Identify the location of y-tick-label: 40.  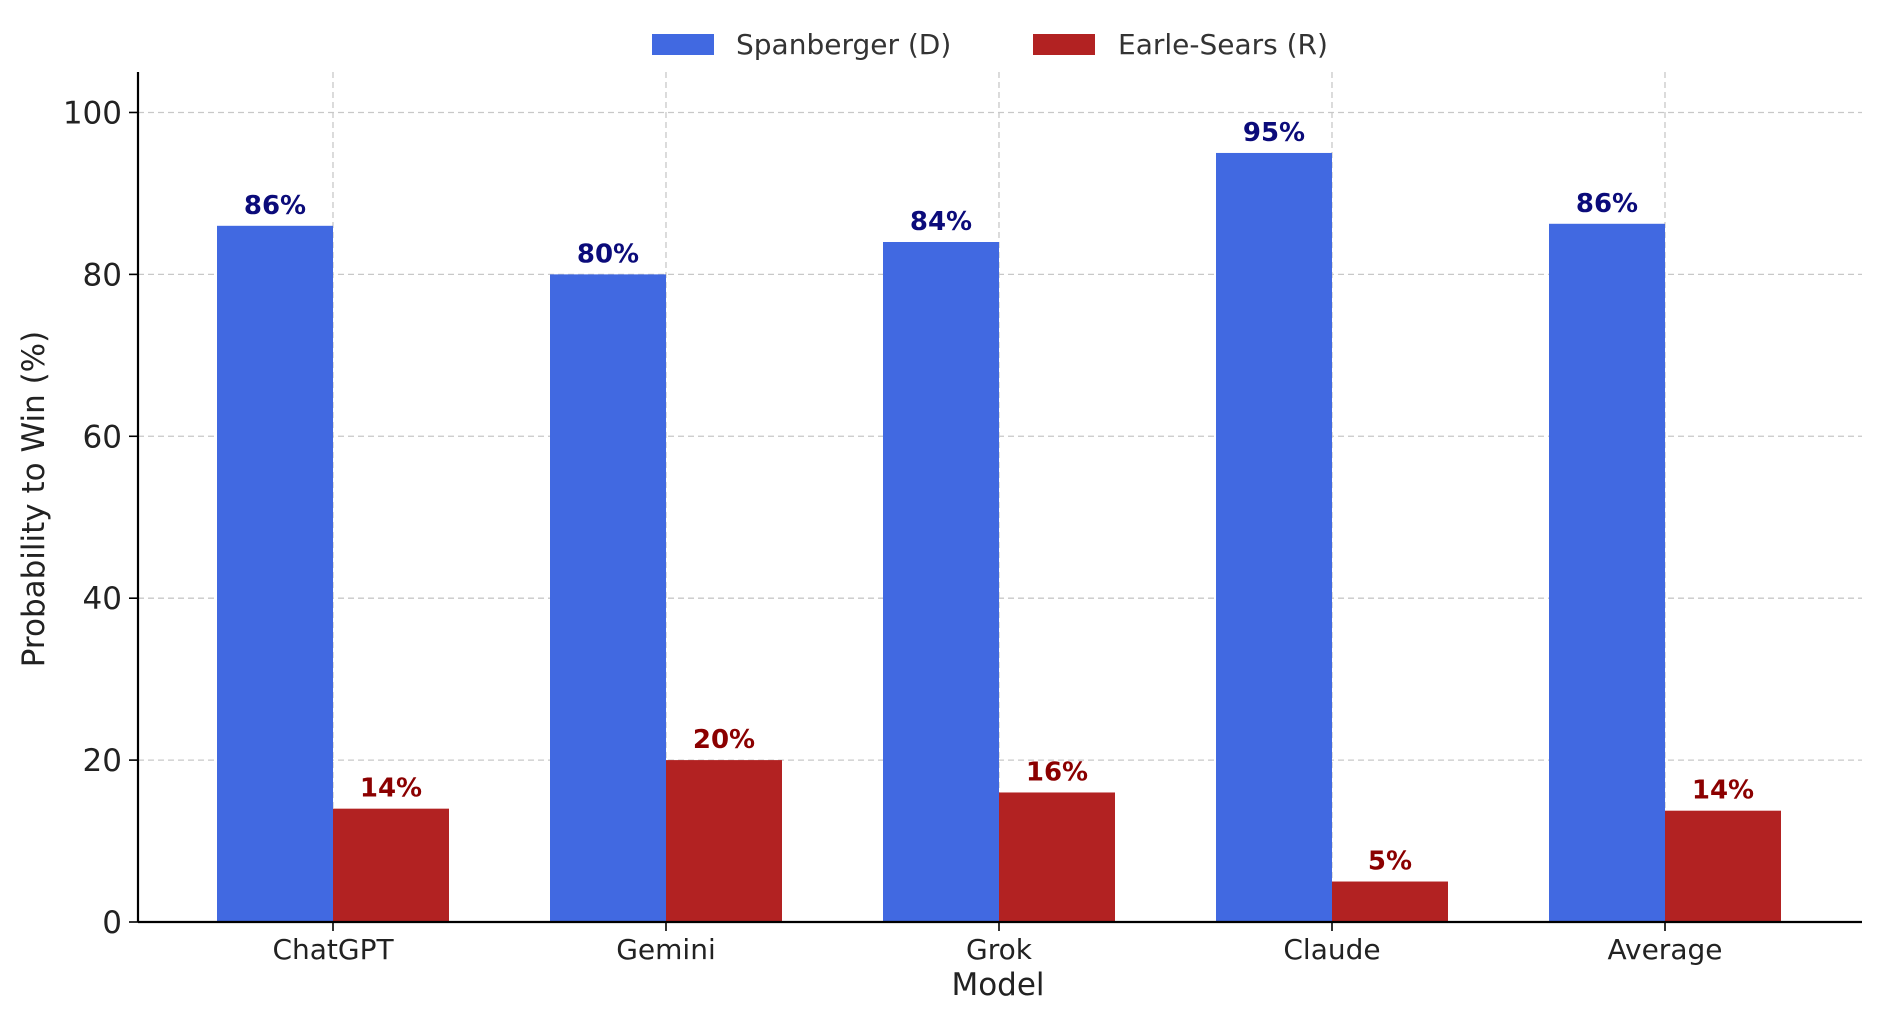
(102, 599).